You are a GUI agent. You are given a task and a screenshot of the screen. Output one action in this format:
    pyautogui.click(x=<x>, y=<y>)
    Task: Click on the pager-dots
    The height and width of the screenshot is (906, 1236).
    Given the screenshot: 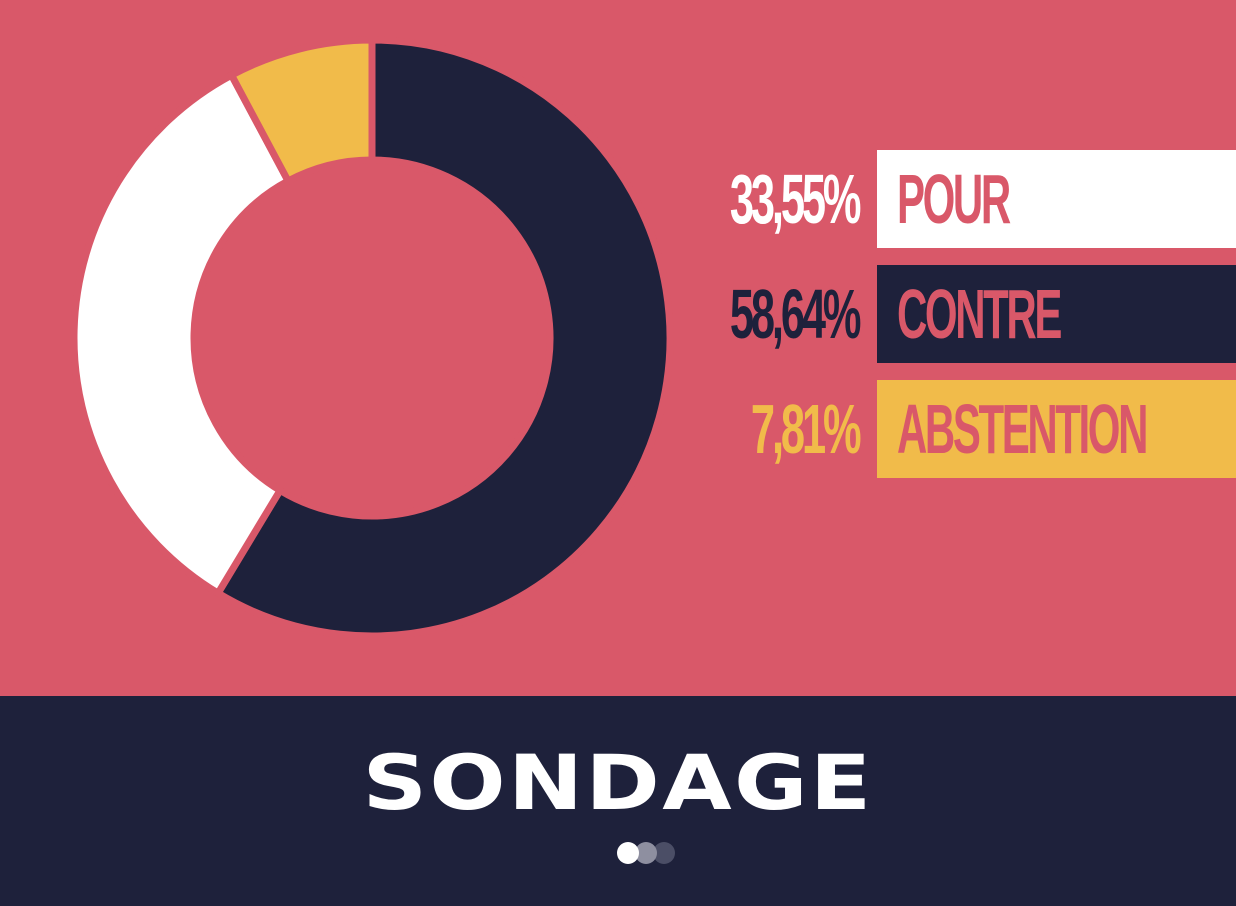 What is the action you would take?
    pyautogui.click(x=652, y=854)
    